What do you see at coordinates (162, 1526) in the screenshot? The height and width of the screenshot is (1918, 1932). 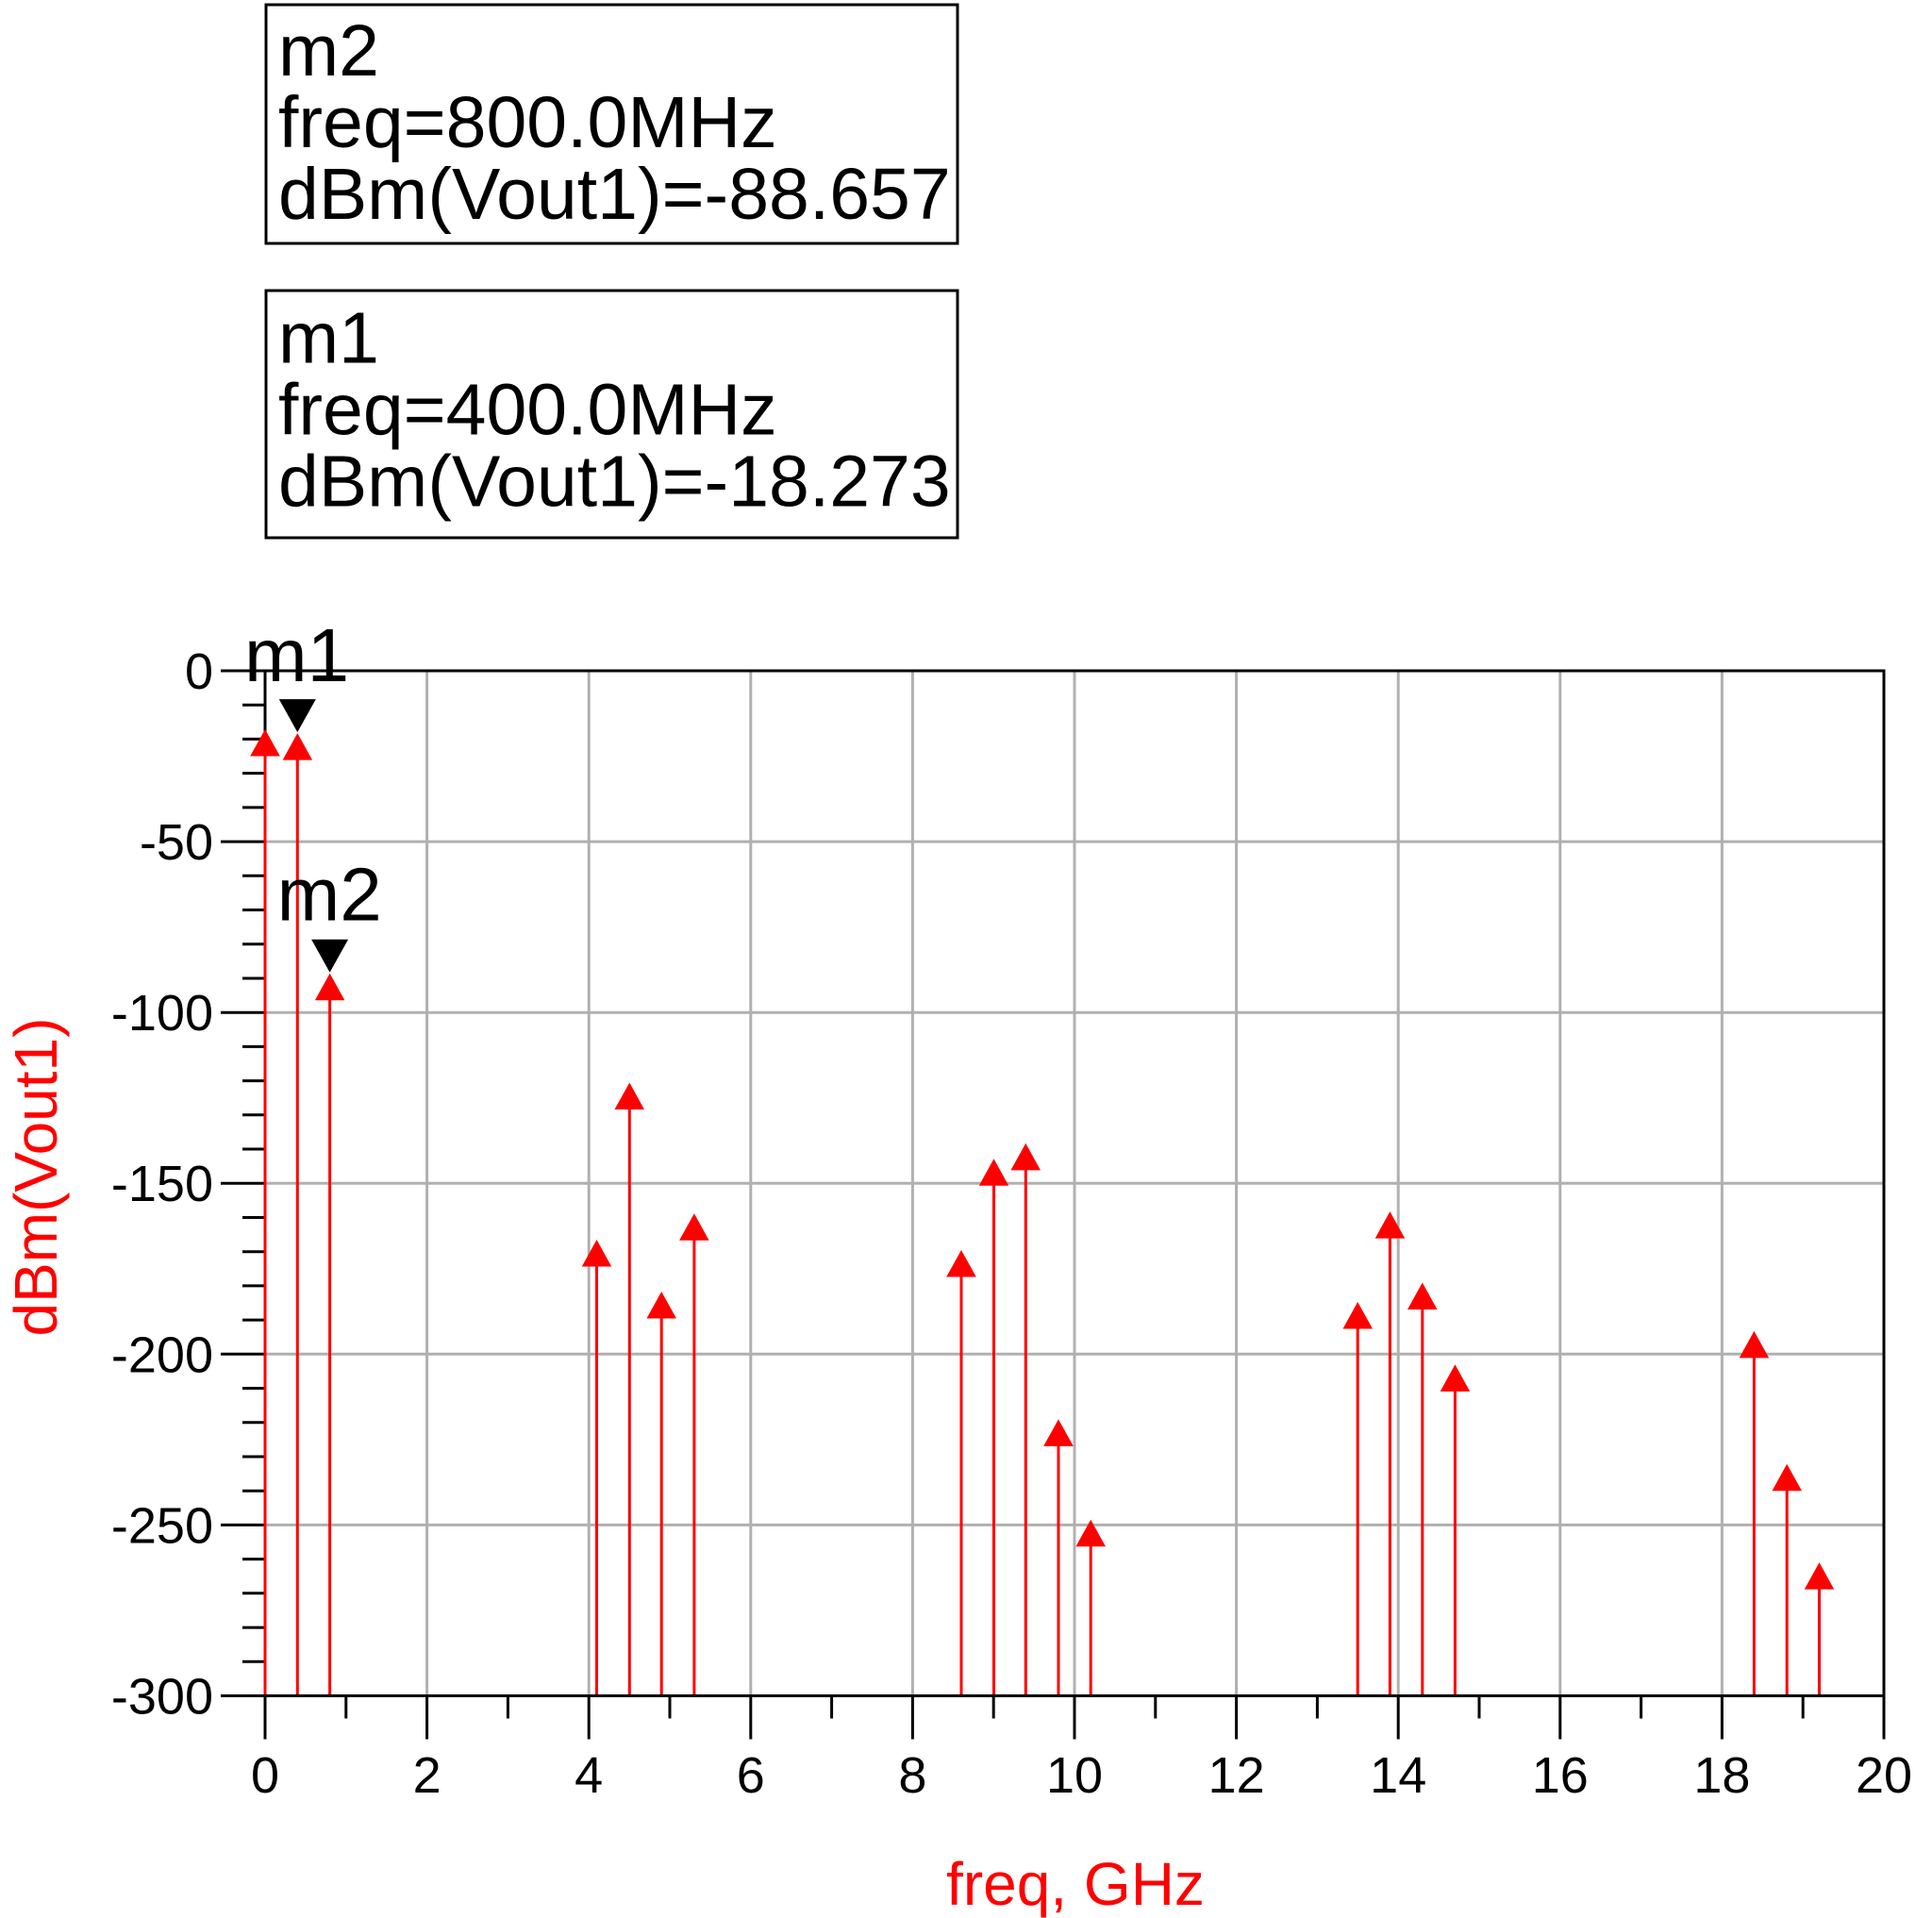 I see `svg-text: -250` at bounding box center [162, 1526].